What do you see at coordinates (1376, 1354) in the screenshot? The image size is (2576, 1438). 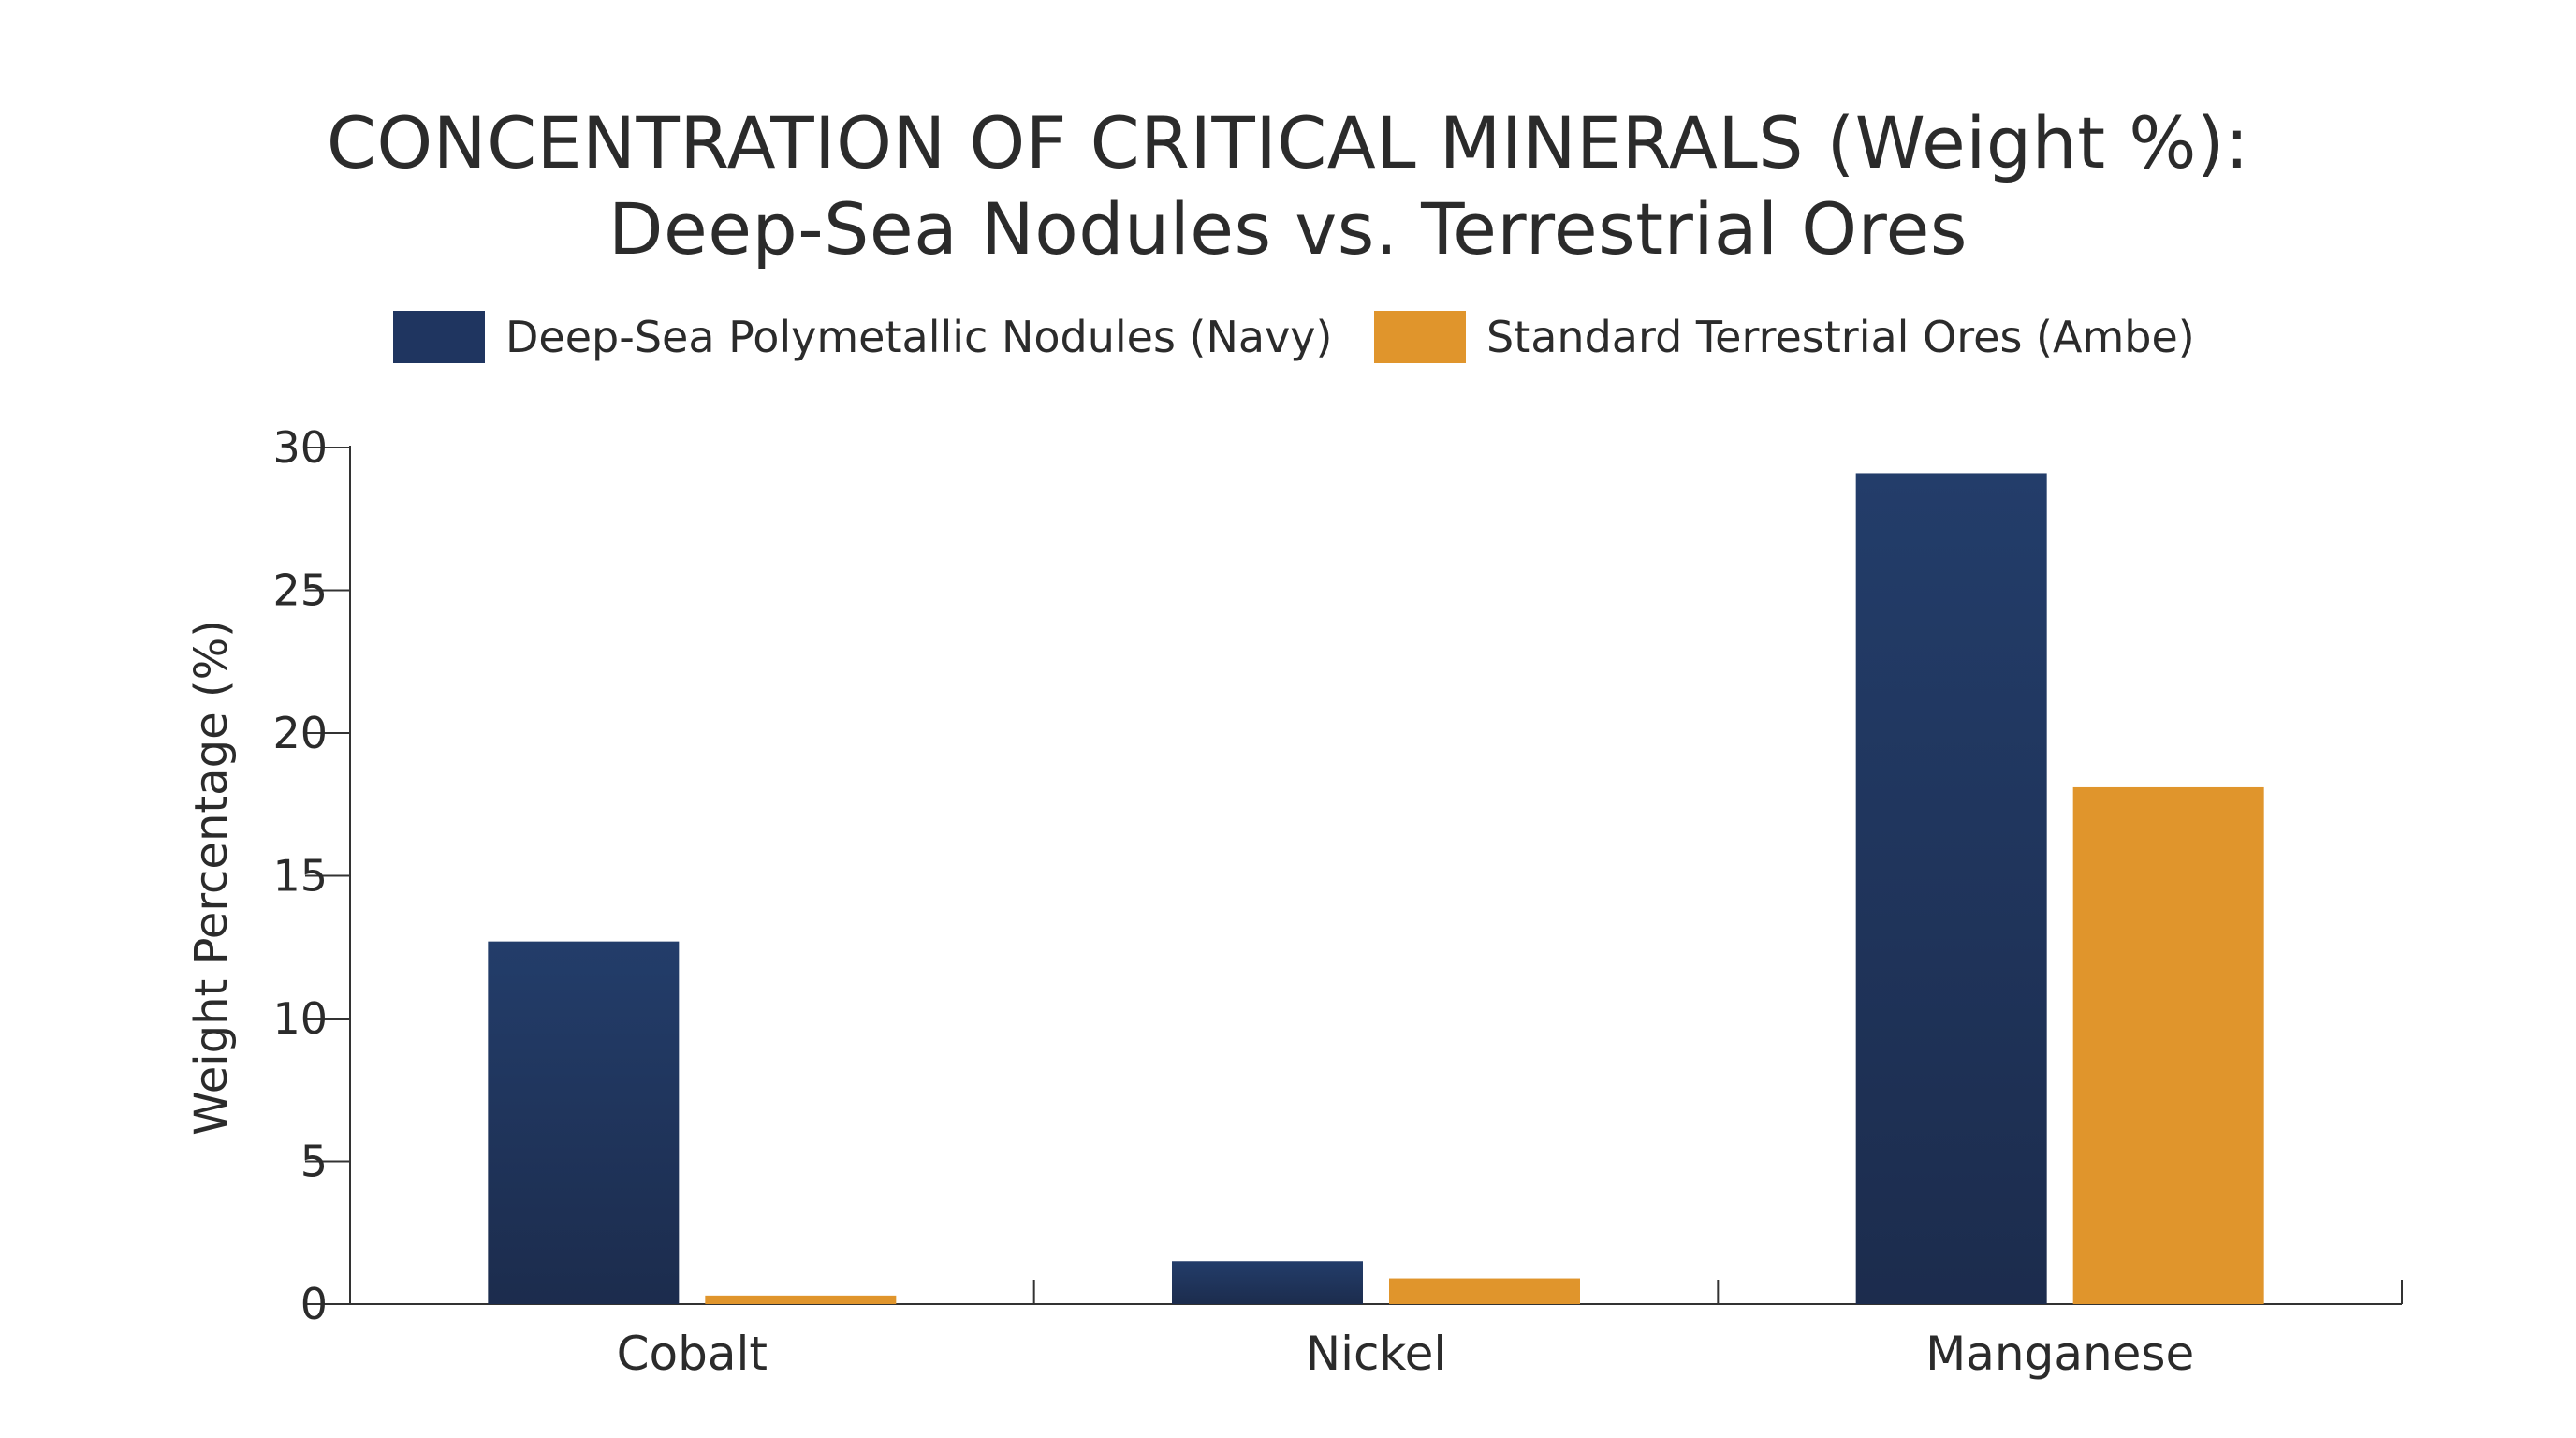 I see `x-category-label: Nickel` at bounding box center [1376, 1354].